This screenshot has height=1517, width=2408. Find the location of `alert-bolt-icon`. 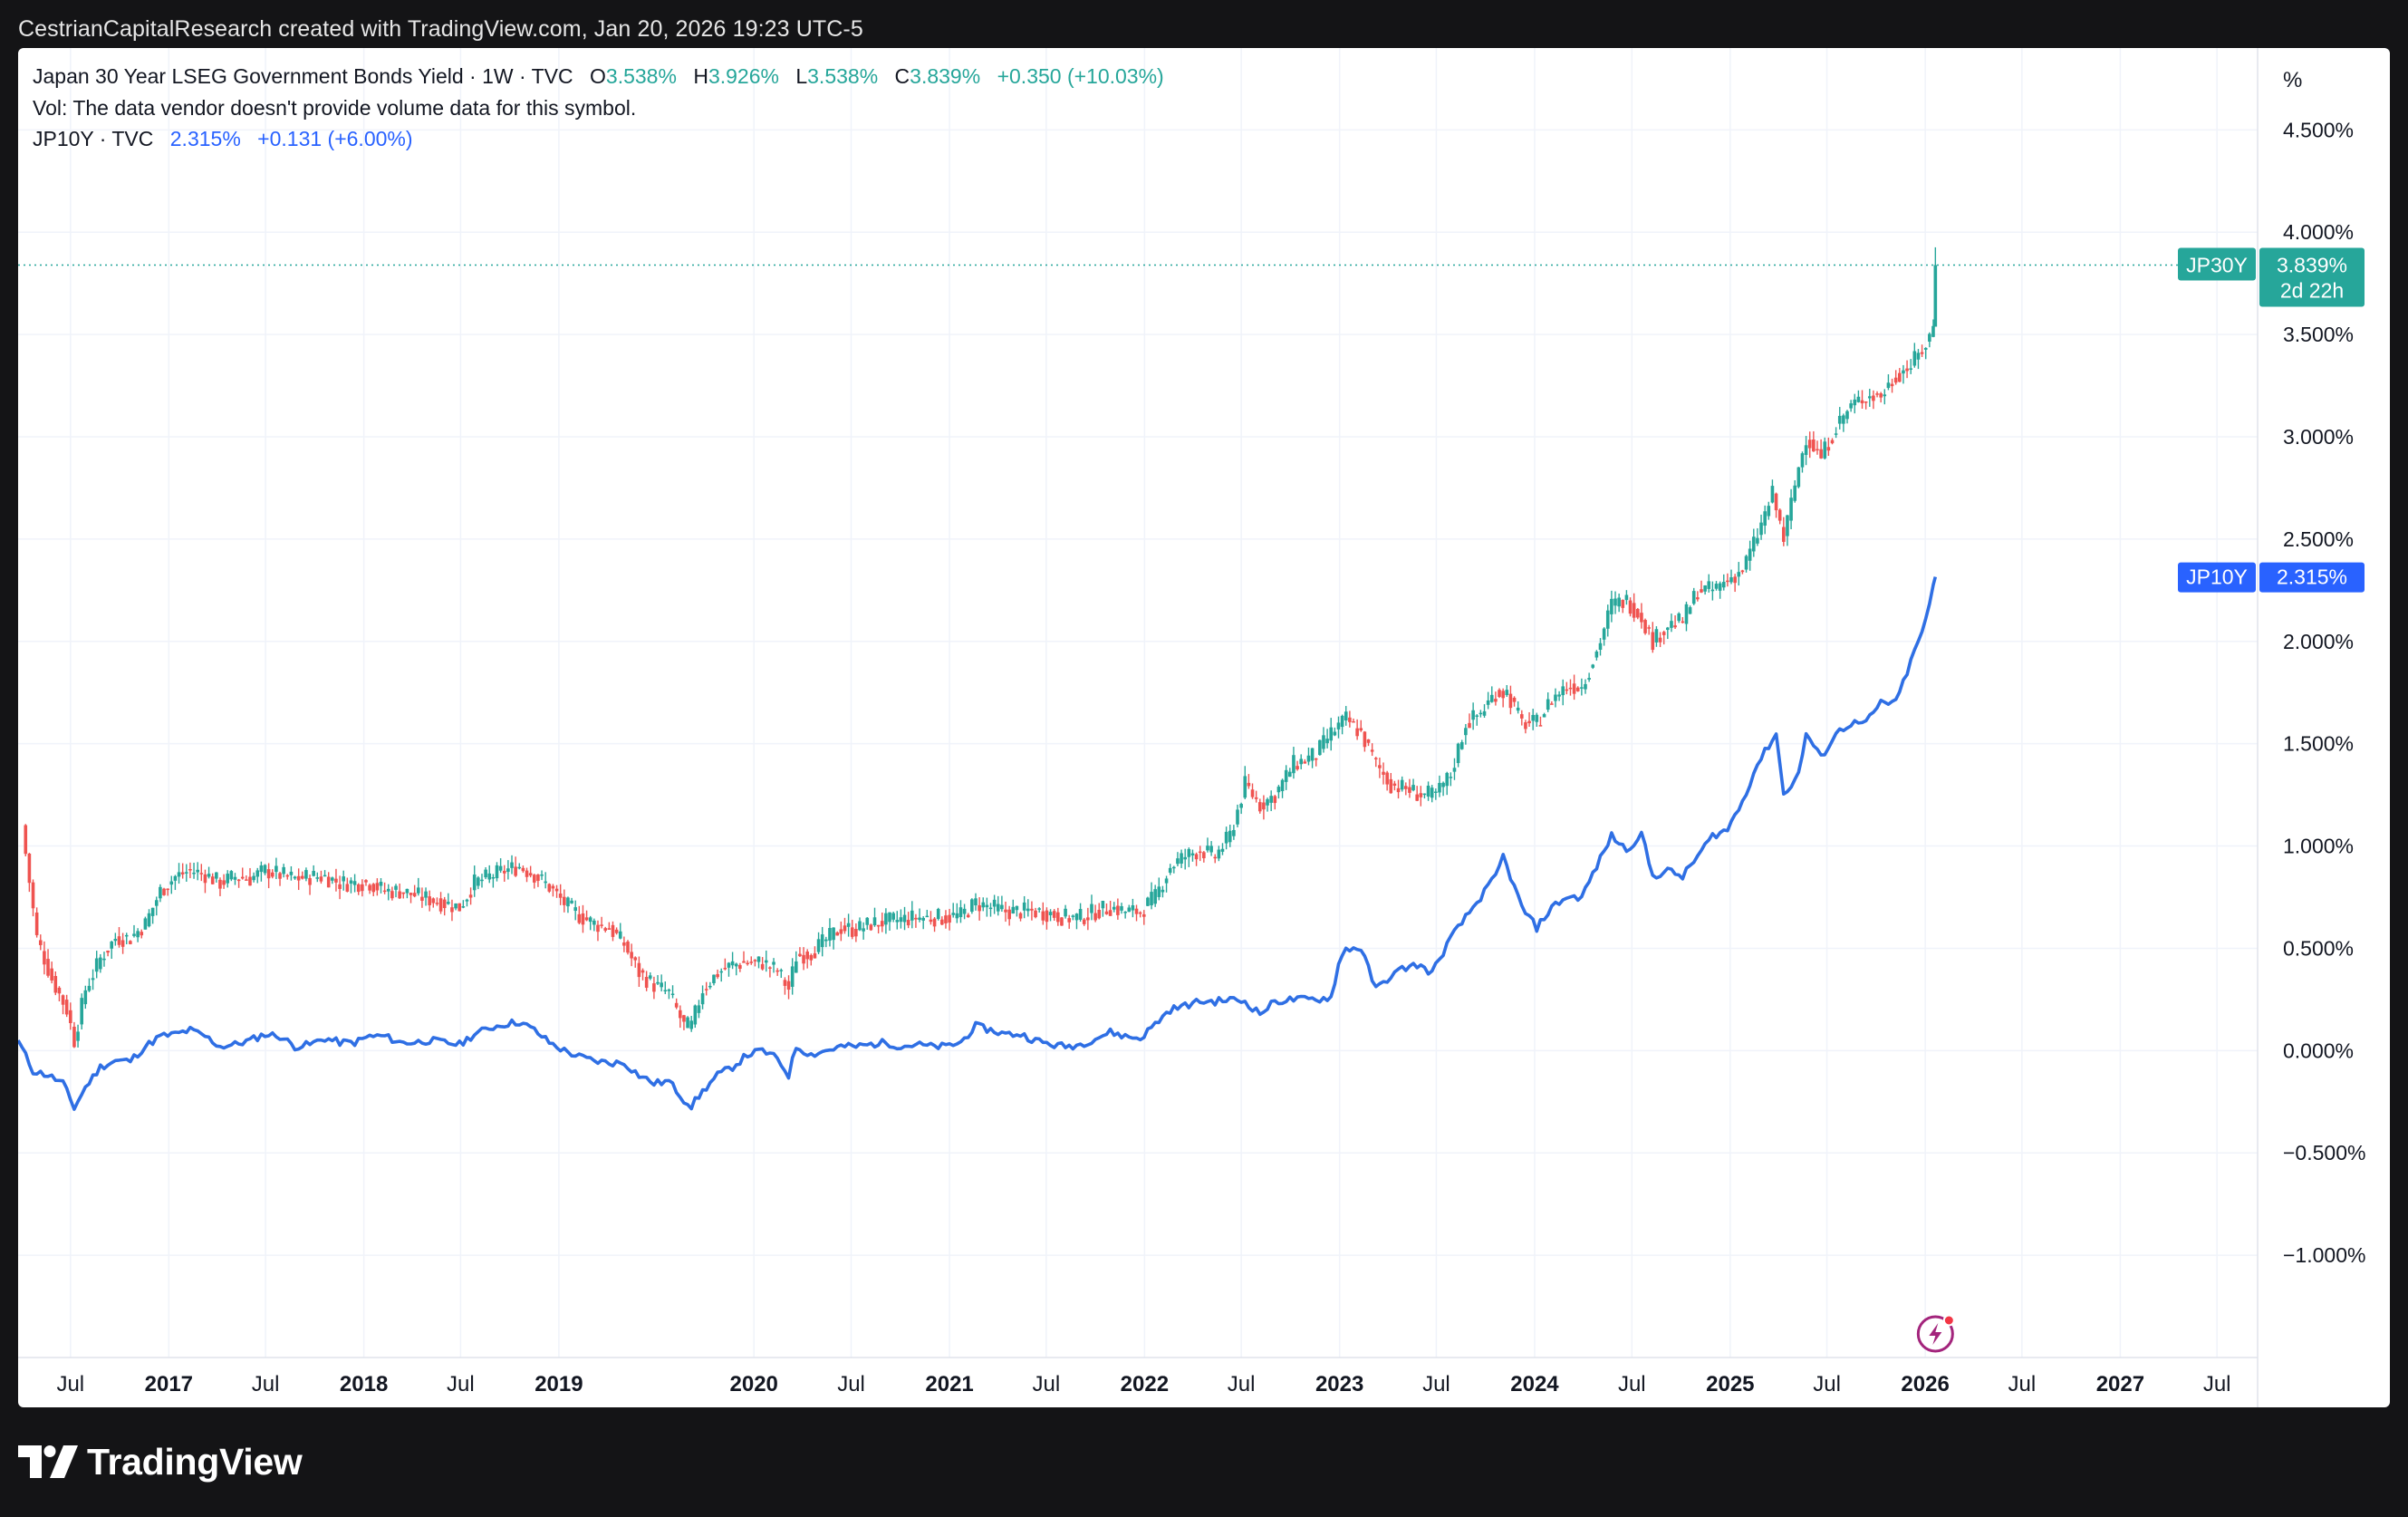

alert-bolt-icon is located at coordinates (1935, 1333).